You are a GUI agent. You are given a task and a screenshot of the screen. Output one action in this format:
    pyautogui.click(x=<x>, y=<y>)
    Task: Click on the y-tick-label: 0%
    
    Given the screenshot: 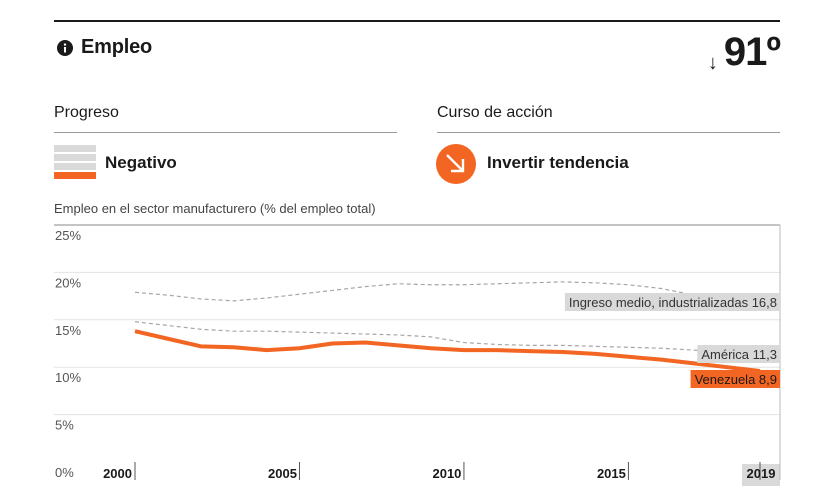 What is the action you would take?
    pyautogui.click(x=64, y=472)
    